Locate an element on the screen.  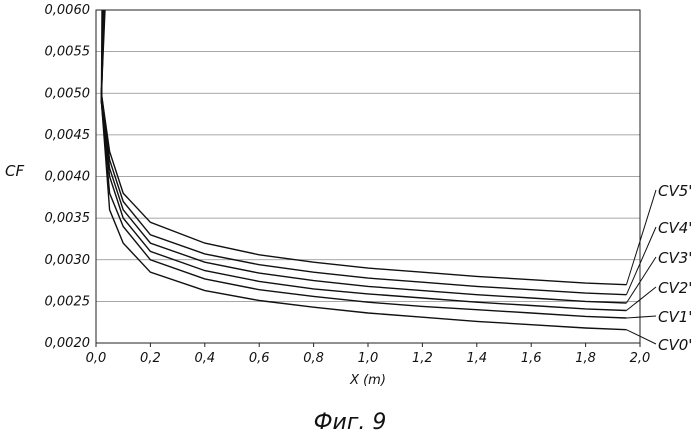
y-tick-label: 0,0050 is located at coordinates (68, 93).